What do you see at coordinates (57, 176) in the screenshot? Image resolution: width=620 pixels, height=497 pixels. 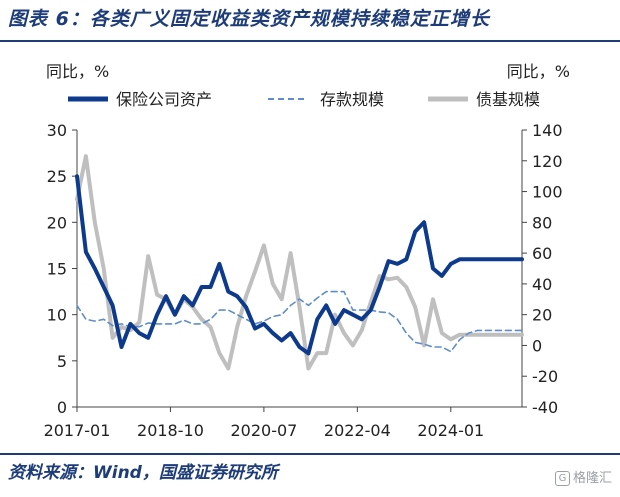 I see `left-tick-label: 25` at bounding box center [57, 176].